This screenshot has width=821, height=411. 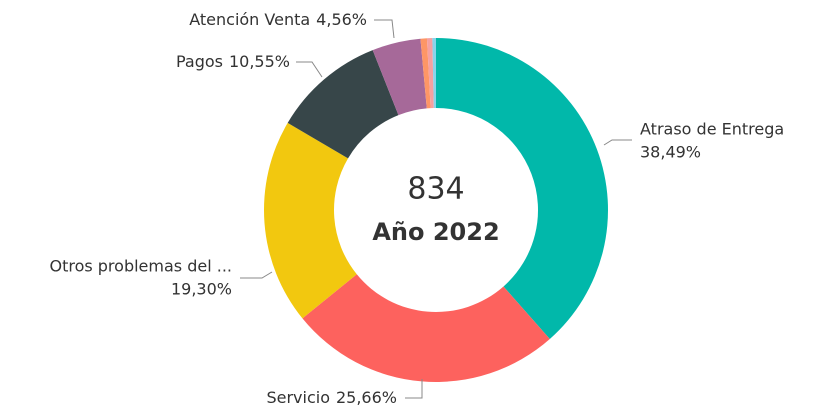 I want to click on segment-label-group: Pagos 10,55%, so click(x=233, y=61).